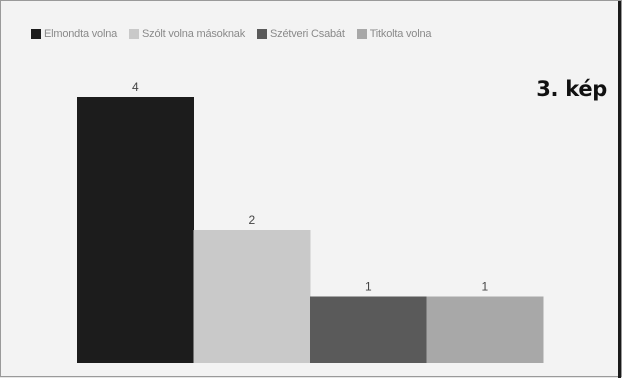 The width and height of the screenshot is (622, 378). I want to click on legend-label: Elmondta volna, so click(81, 34).